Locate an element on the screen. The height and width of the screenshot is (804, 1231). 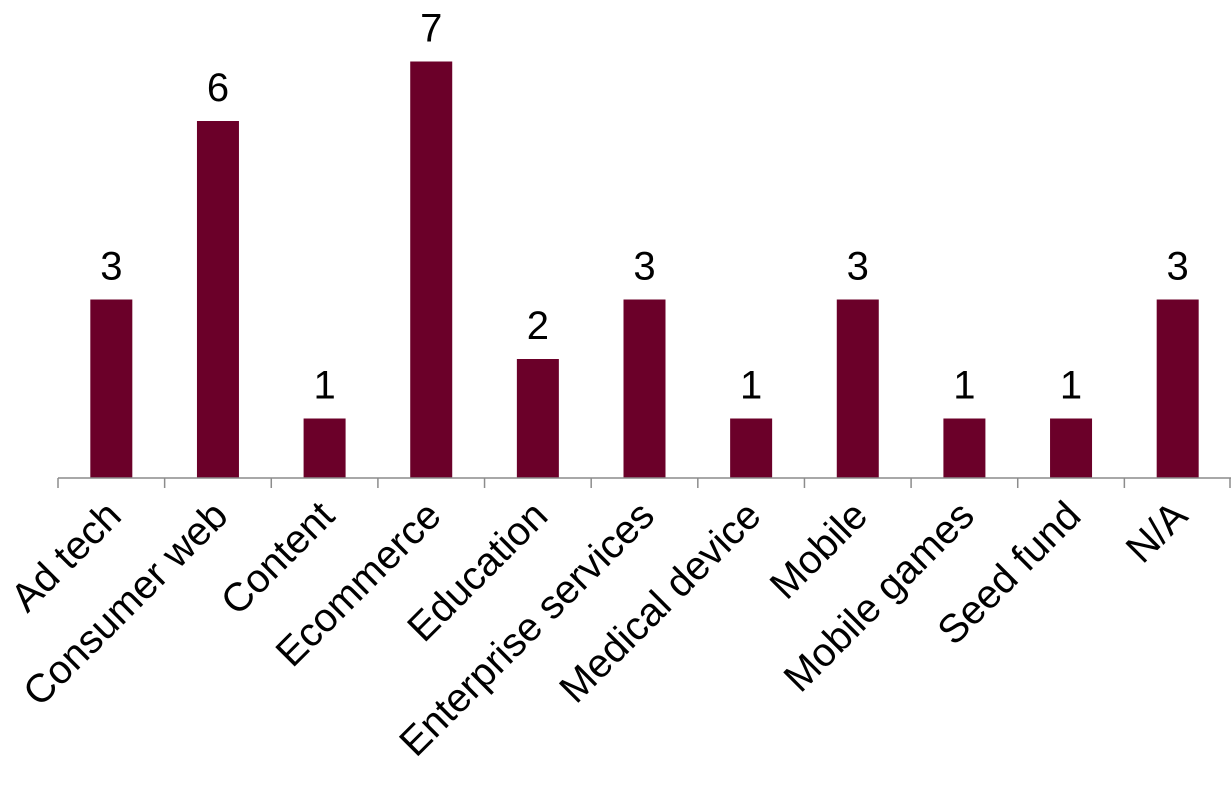
x-tick-label: N/A is located at coordinates (1157, 532).